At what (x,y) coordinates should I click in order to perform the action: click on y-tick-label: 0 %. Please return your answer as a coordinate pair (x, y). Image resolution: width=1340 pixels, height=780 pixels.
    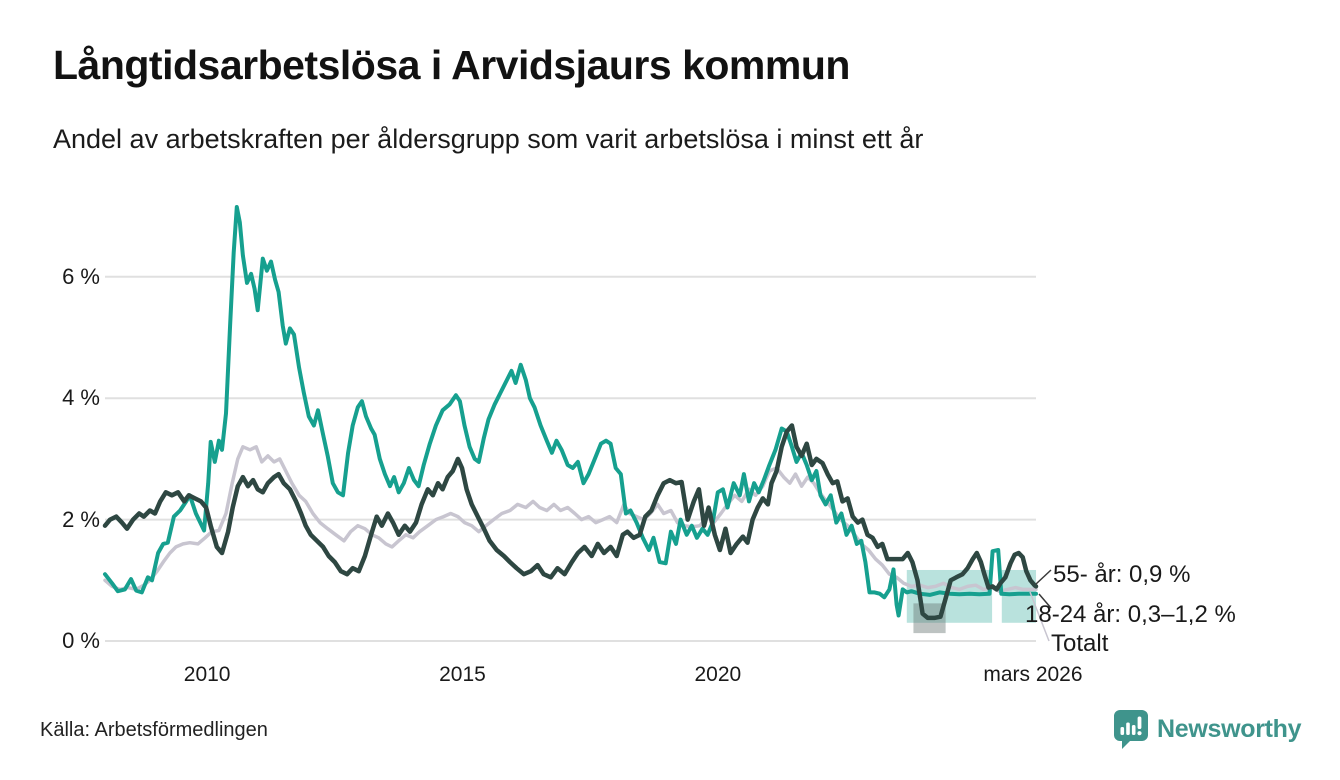
    Looking at the image, I should click on (81, 640).